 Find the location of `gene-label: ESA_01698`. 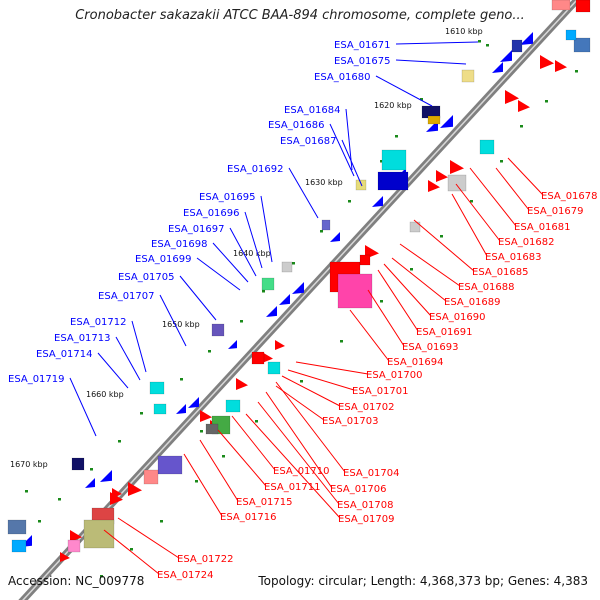

gene-label: ESA_01698 is located at coordinates (179, 244).